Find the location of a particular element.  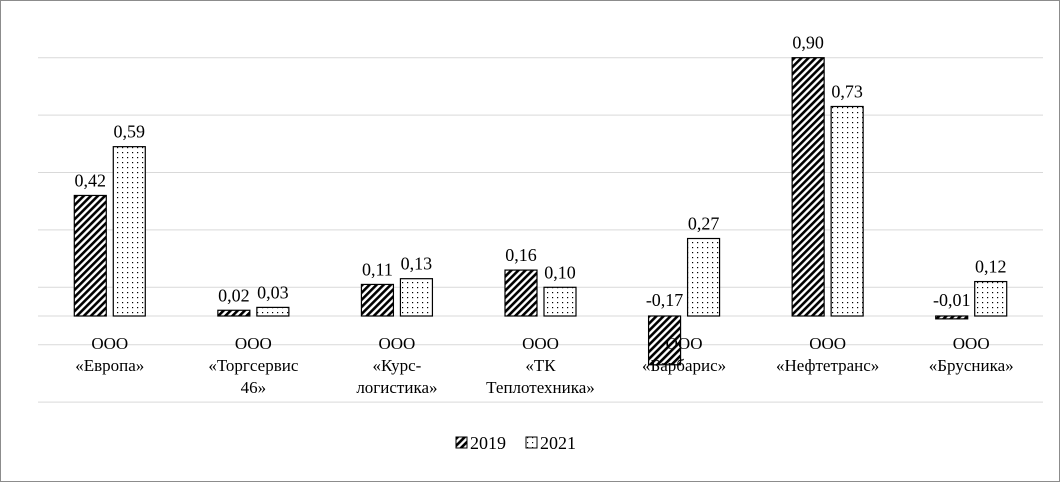

legend-swatch-2019 is located at coordinates (461, 442).